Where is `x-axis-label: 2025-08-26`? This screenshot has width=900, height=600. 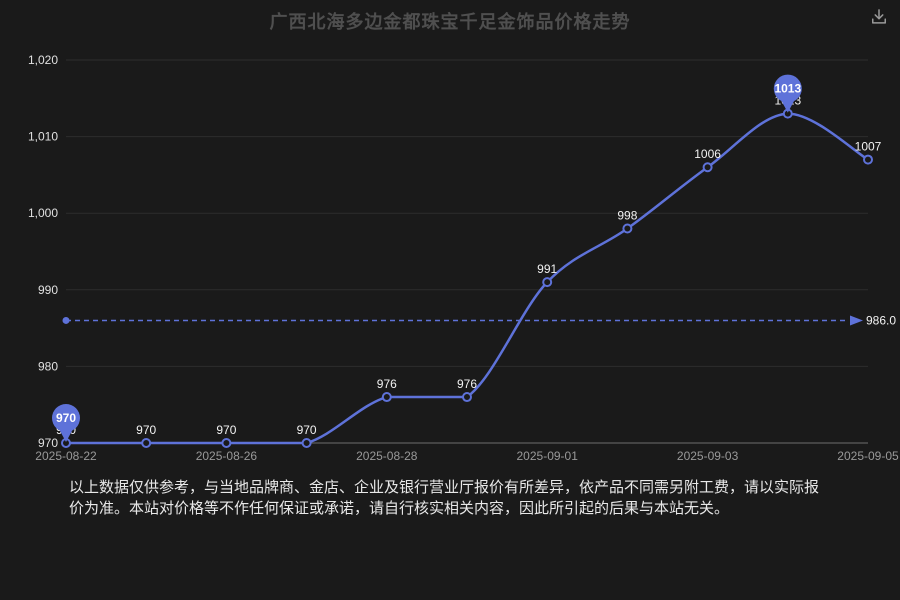 x-axis-label: 2025-08-26 is located at coordinates (227, 456).